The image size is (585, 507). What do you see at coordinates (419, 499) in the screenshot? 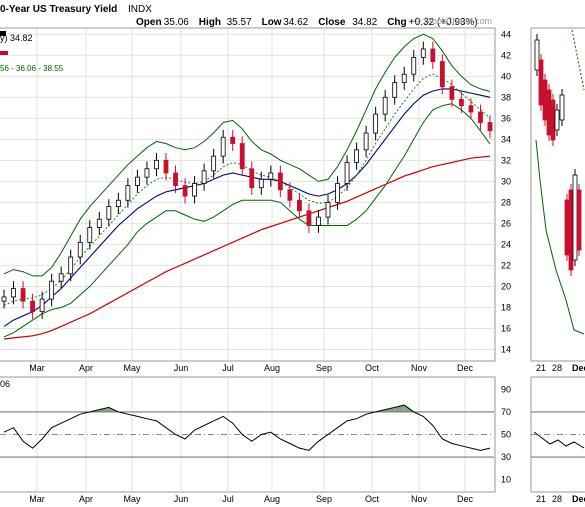
I see `x-label-bottom-nov: Nov` at bounding box center [419, 499].